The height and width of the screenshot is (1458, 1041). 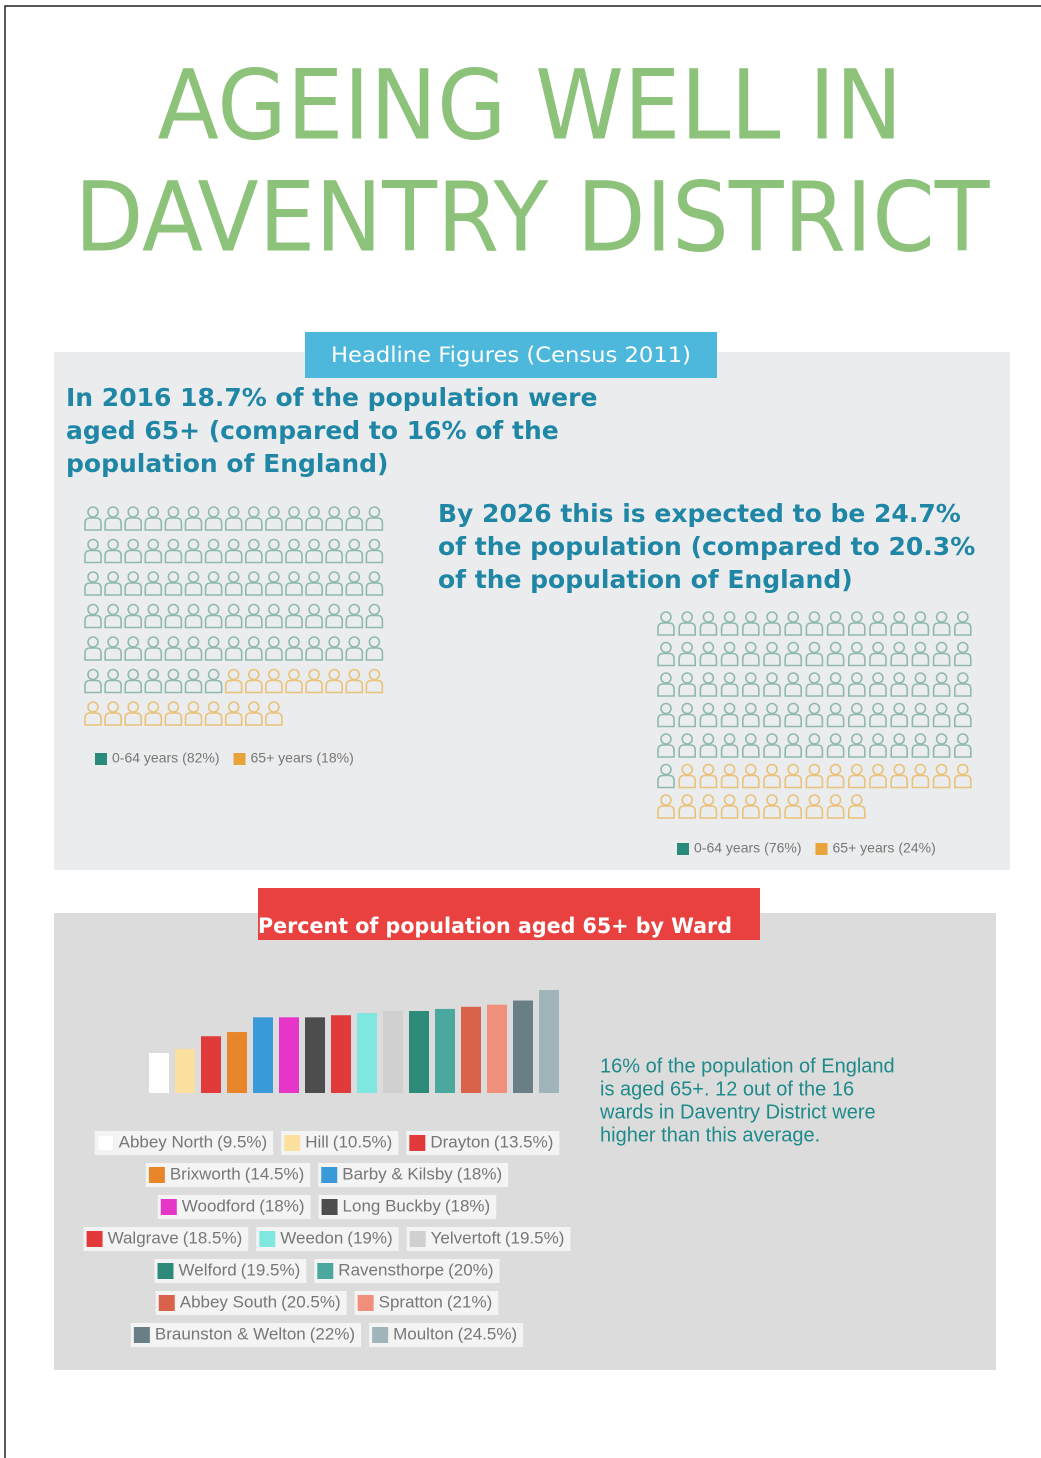 What do you see at coordinates (426, 1303) in the screenshot?
I see `legend-item: Spratton (21%)` at bounding box center [426, 1303].